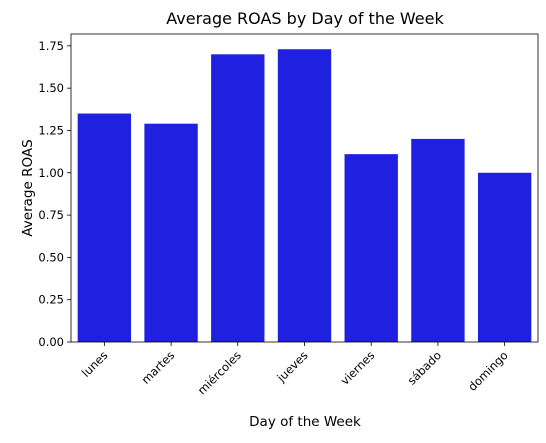 Image resolution: width=546 pixels, height=443 pixels. Describe the element at coordinates (438, 240) in the screenshot. I see `bar-sábado` at that location.